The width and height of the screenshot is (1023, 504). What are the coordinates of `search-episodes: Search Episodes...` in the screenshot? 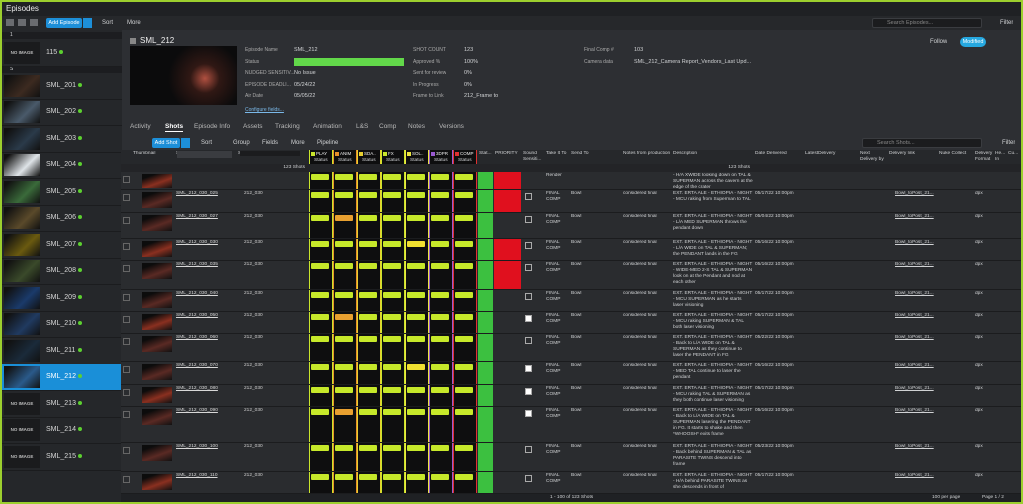 It's located at (927, 23).